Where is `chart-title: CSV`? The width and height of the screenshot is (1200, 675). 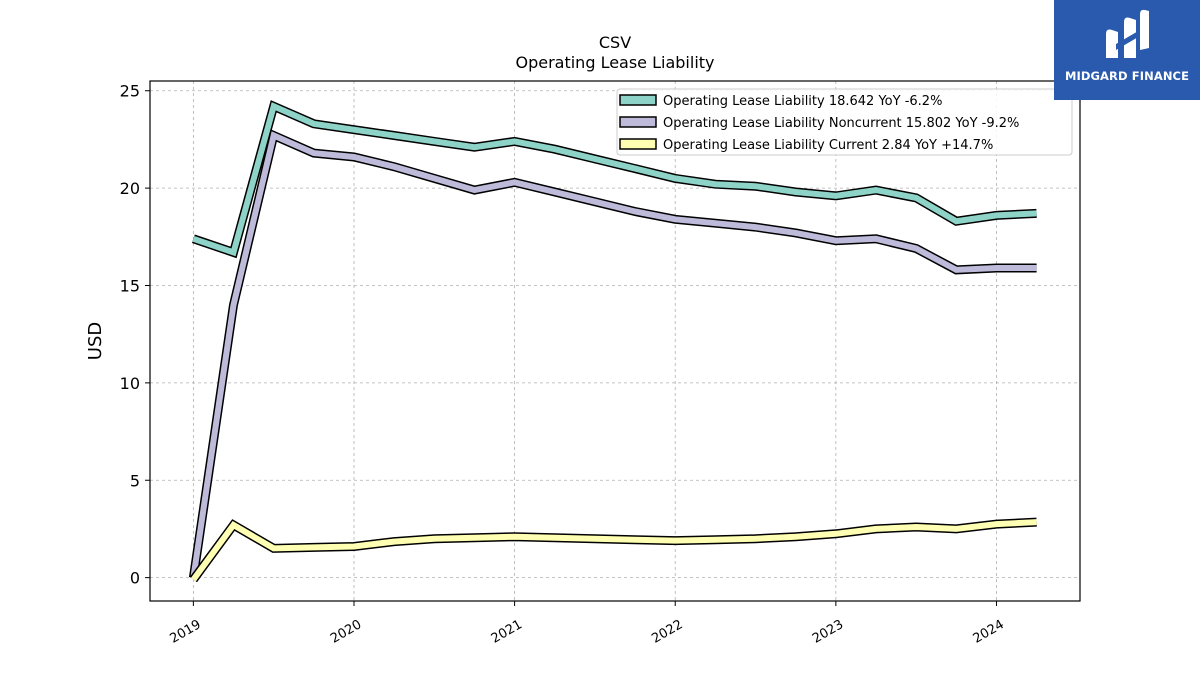
chart-title: CSV is located at coordinates (615, 42).